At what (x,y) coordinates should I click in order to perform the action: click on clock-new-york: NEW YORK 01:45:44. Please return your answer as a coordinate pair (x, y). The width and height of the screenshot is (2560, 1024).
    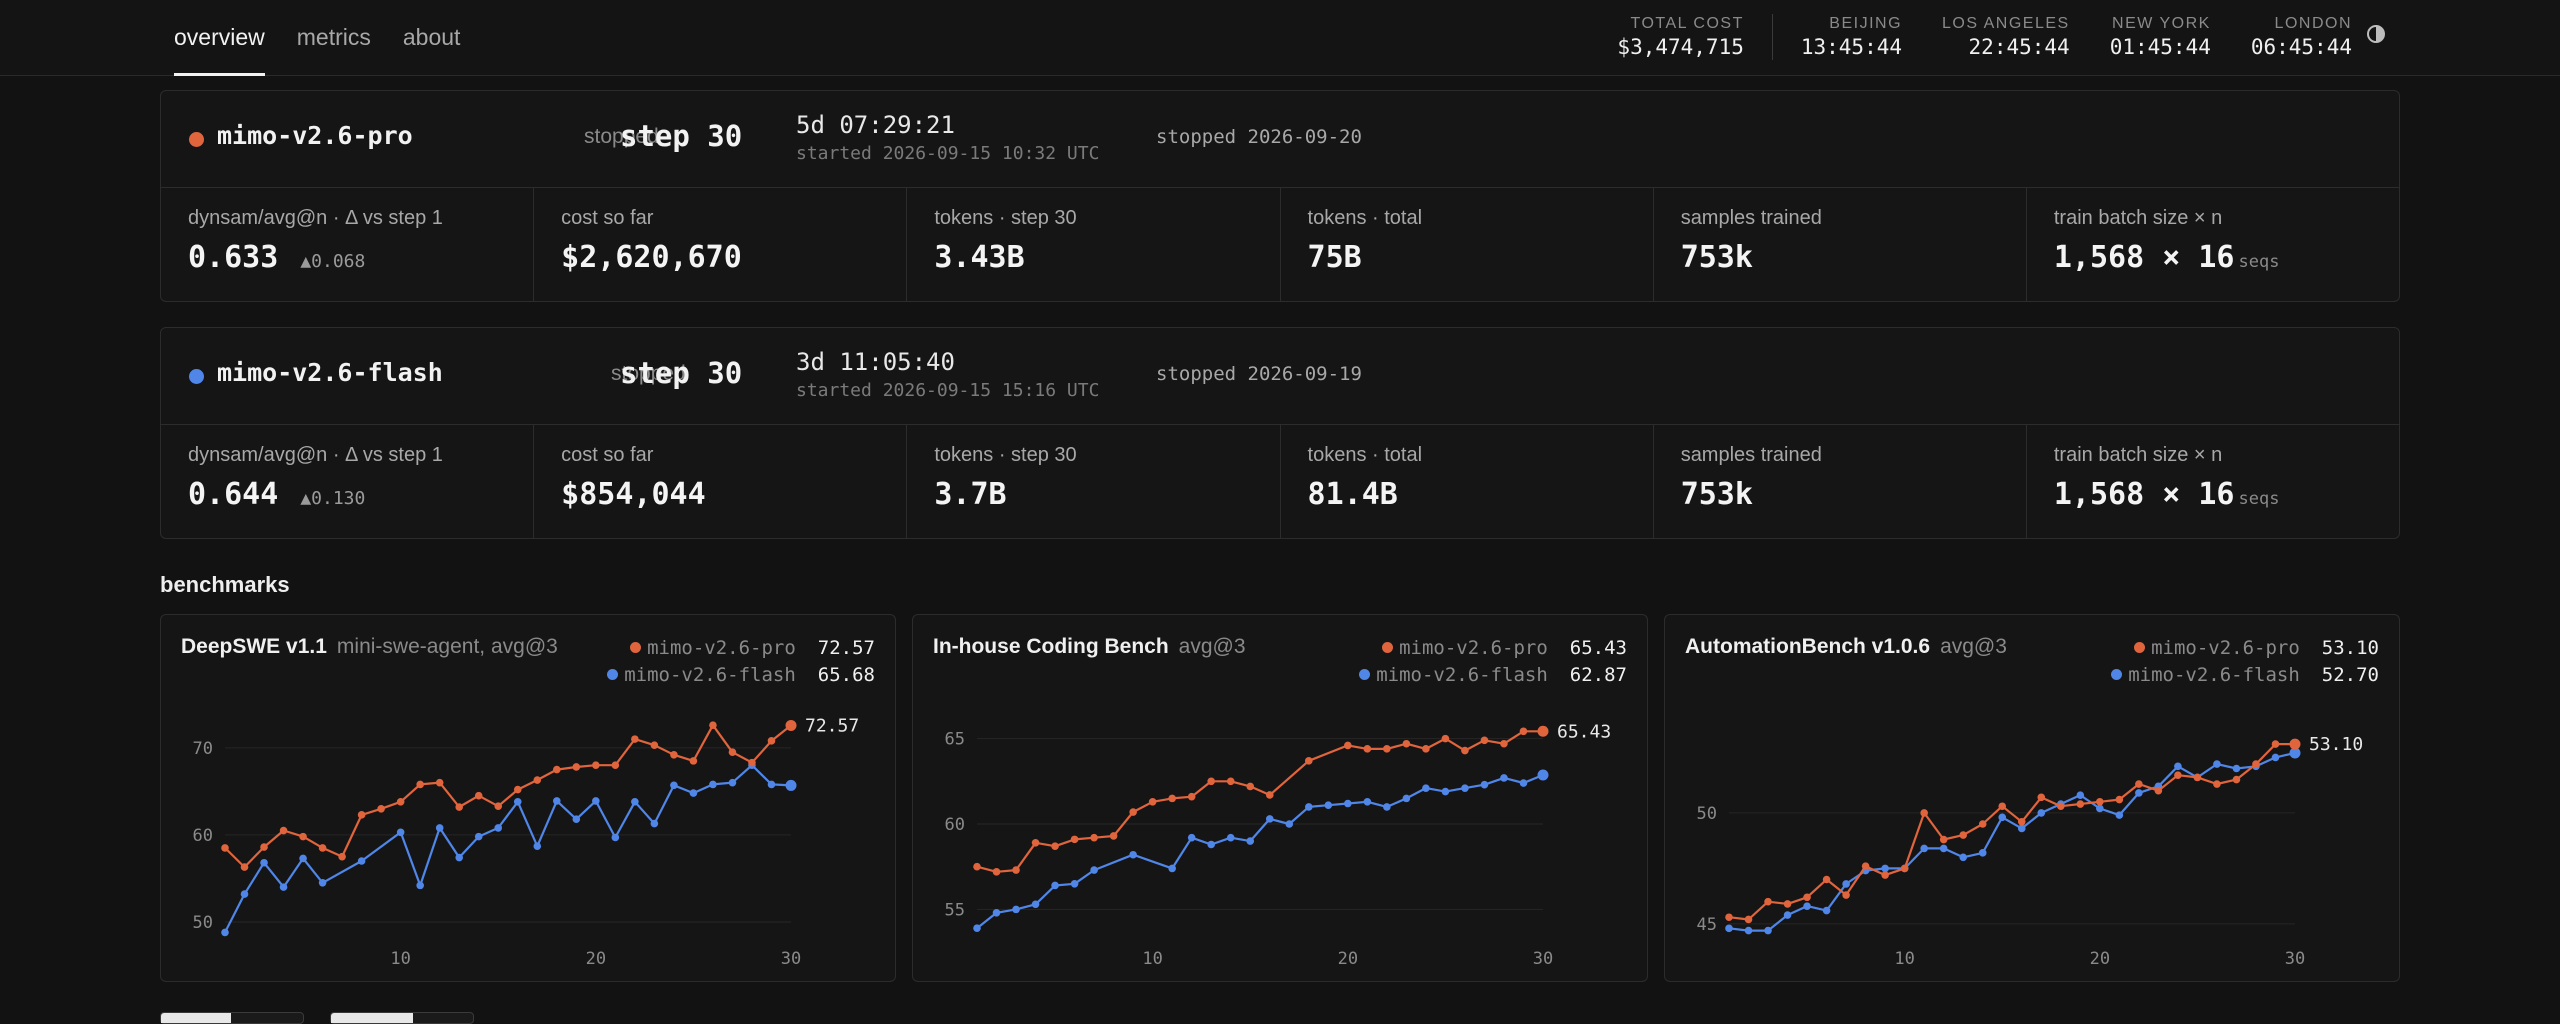
    Looking at the image, I should click on (2160, 37).